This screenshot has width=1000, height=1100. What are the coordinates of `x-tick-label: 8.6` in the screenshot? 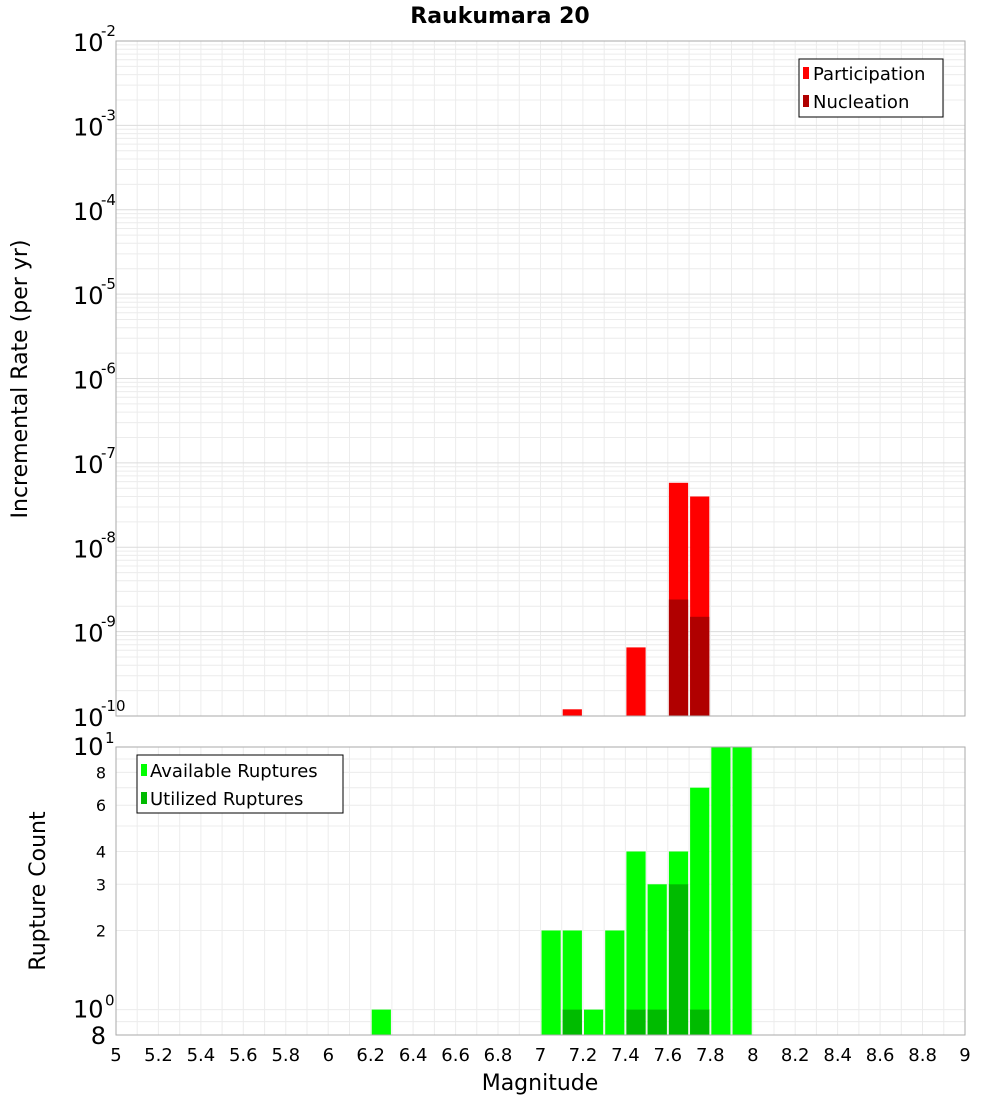 It's located at (880, 1055).